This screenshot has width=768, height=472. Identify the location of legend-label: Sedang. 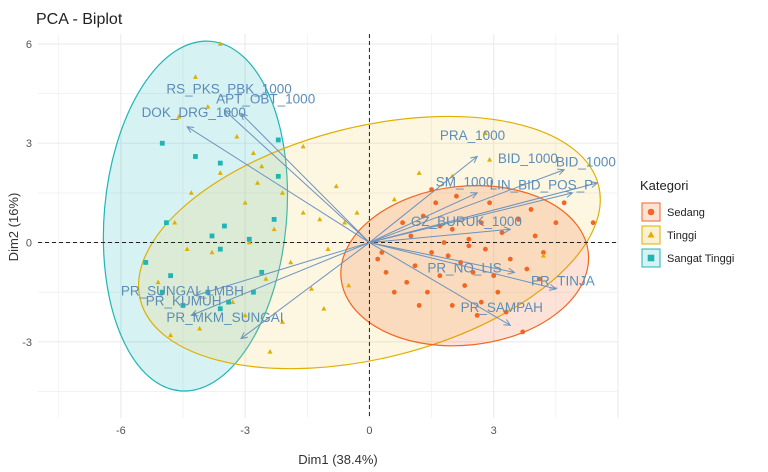
(686, 213).